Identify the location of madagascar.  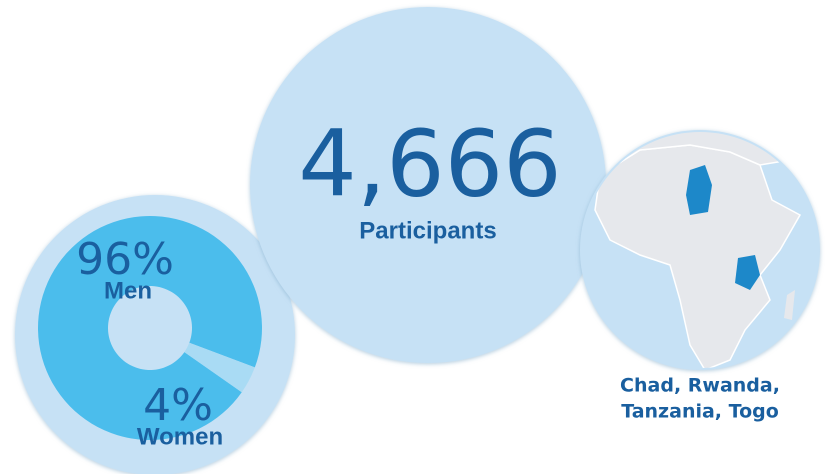
(789, 305).